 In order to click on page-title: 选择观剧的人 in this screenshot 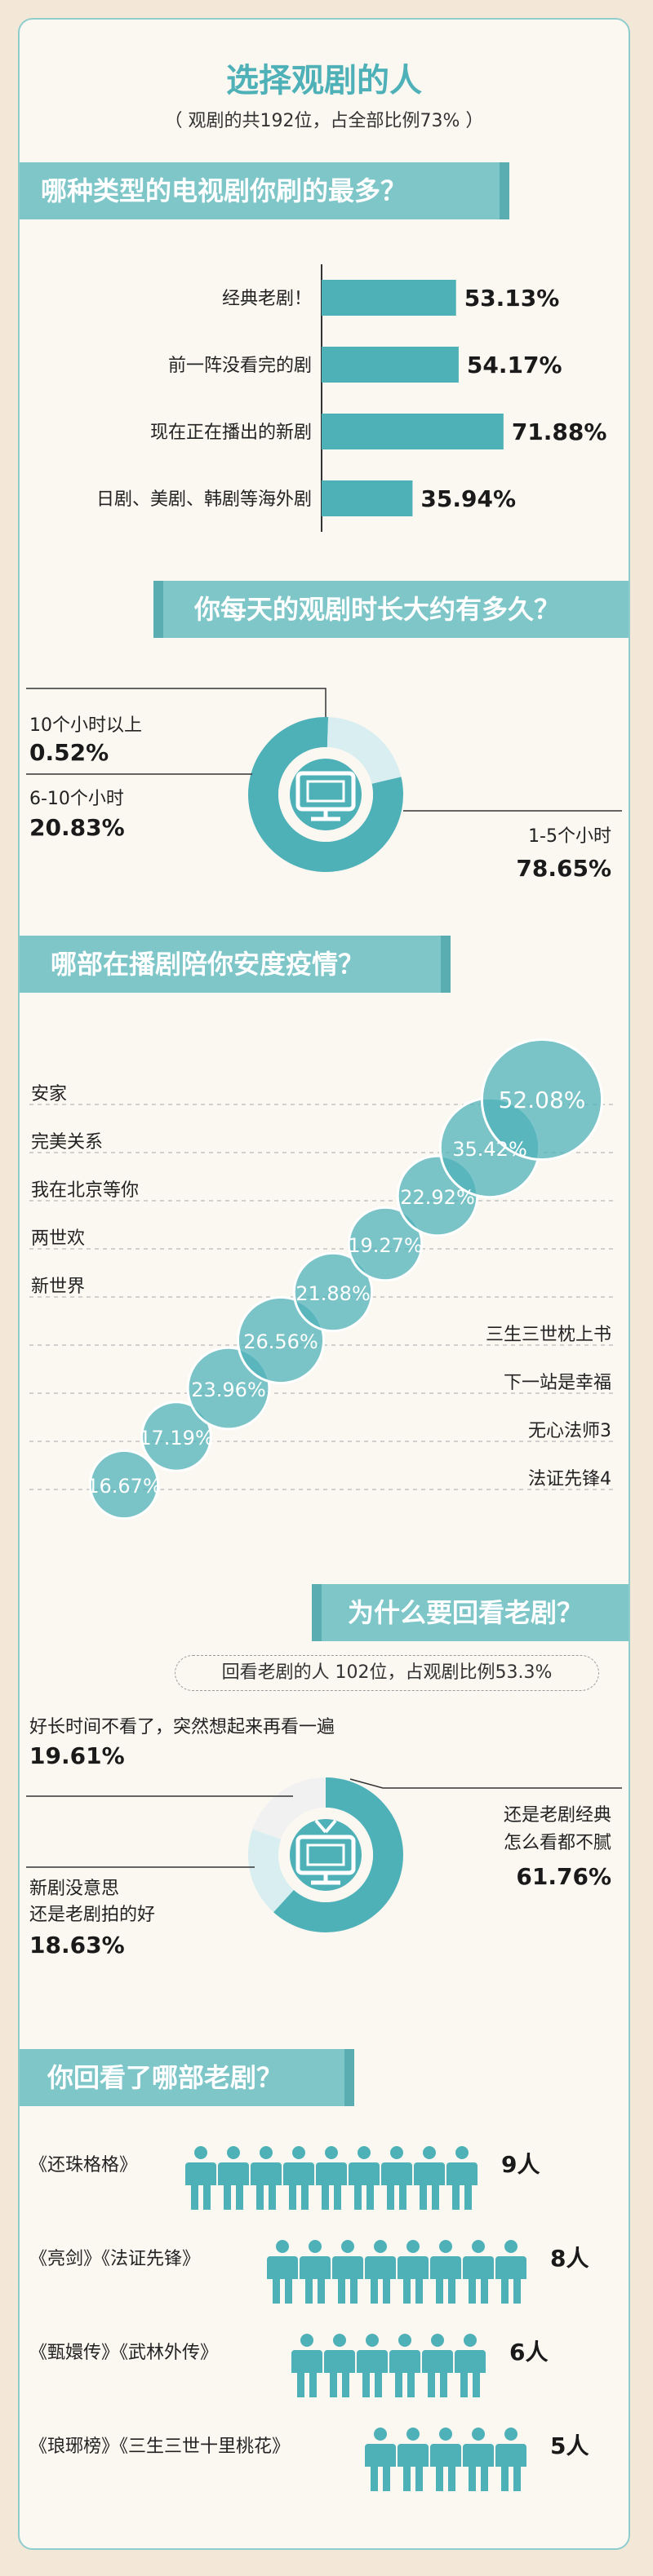, I will do `click(324, 81)`.